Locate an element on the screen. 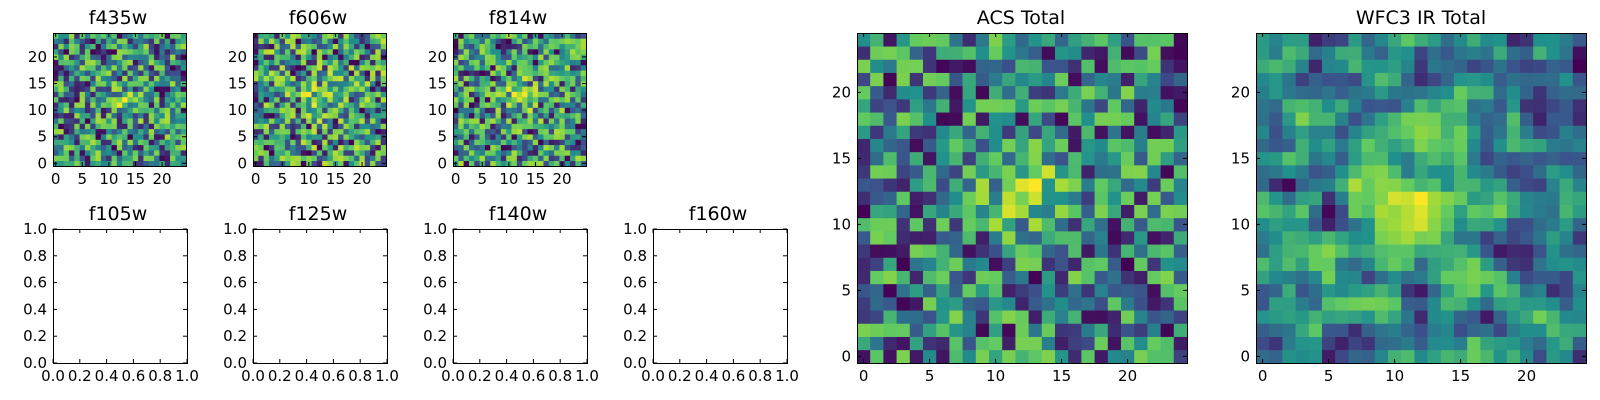  heatmap-cells-f606w is located at coordinates (320, 100).